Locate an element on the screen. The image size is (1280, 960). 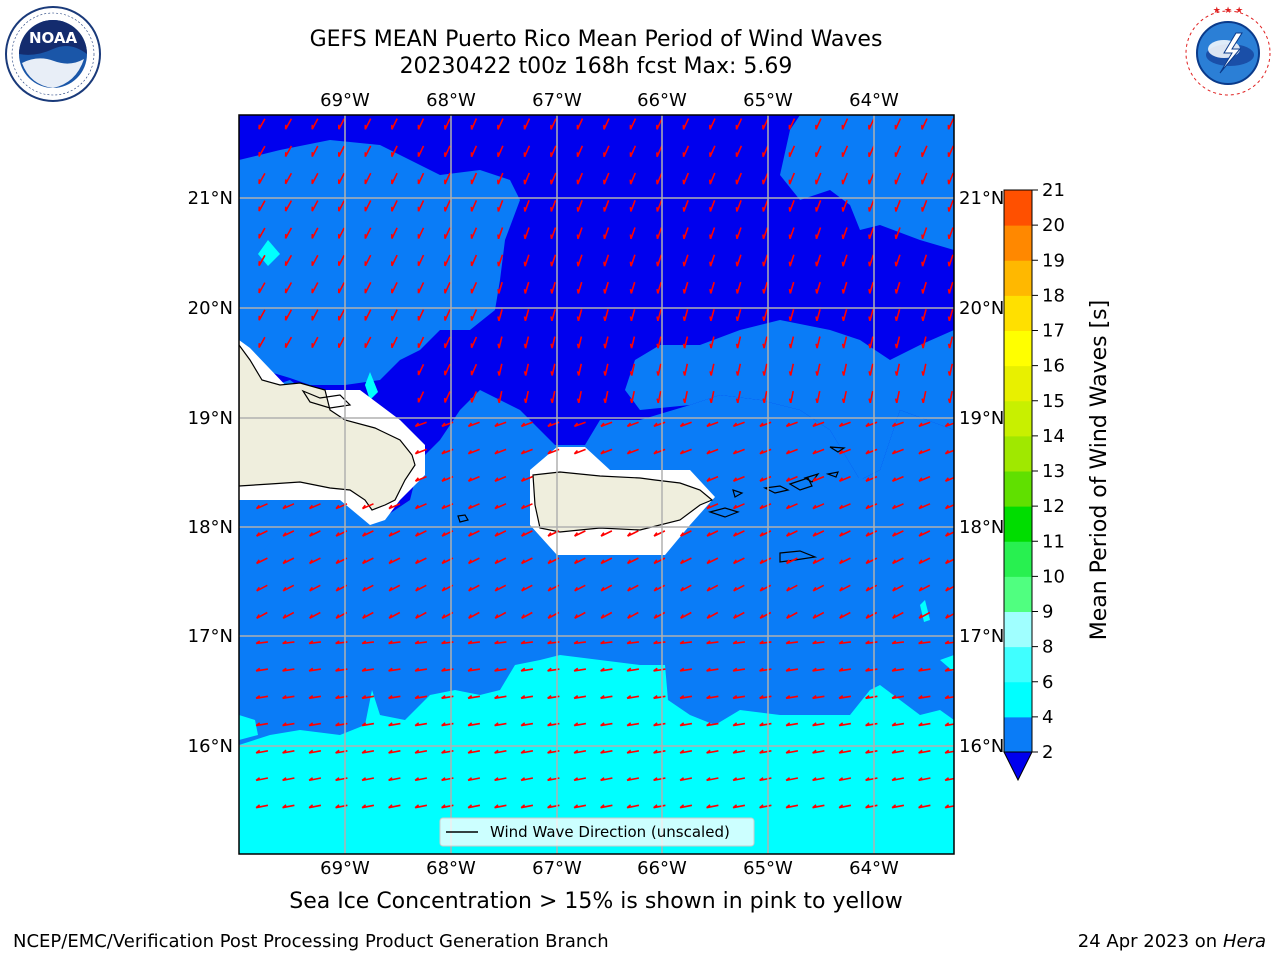
lon-label: 65°W is located at coordinates (768, 100).